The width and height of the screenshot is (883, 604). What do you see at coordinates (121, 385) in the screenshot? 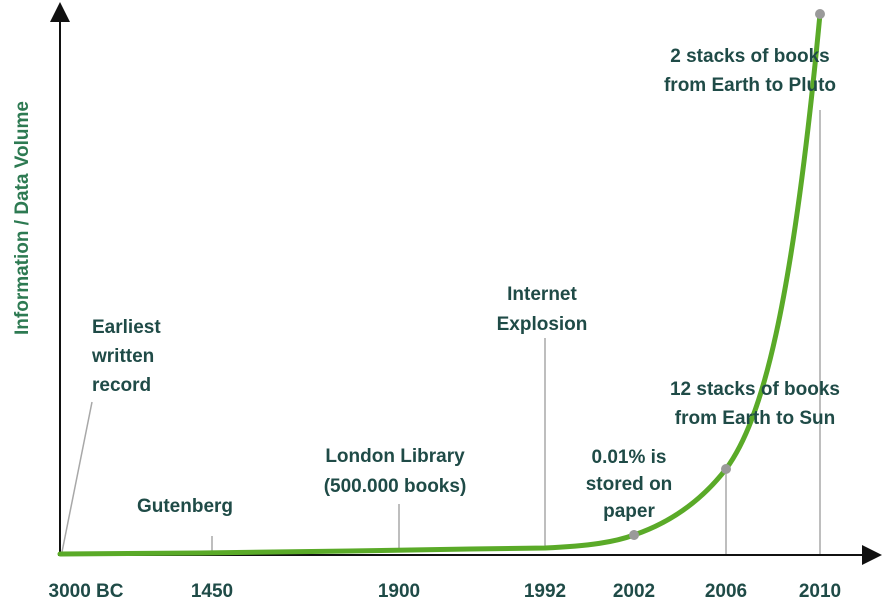
I see `annotation-line: record` at bounding box center [121, 385].